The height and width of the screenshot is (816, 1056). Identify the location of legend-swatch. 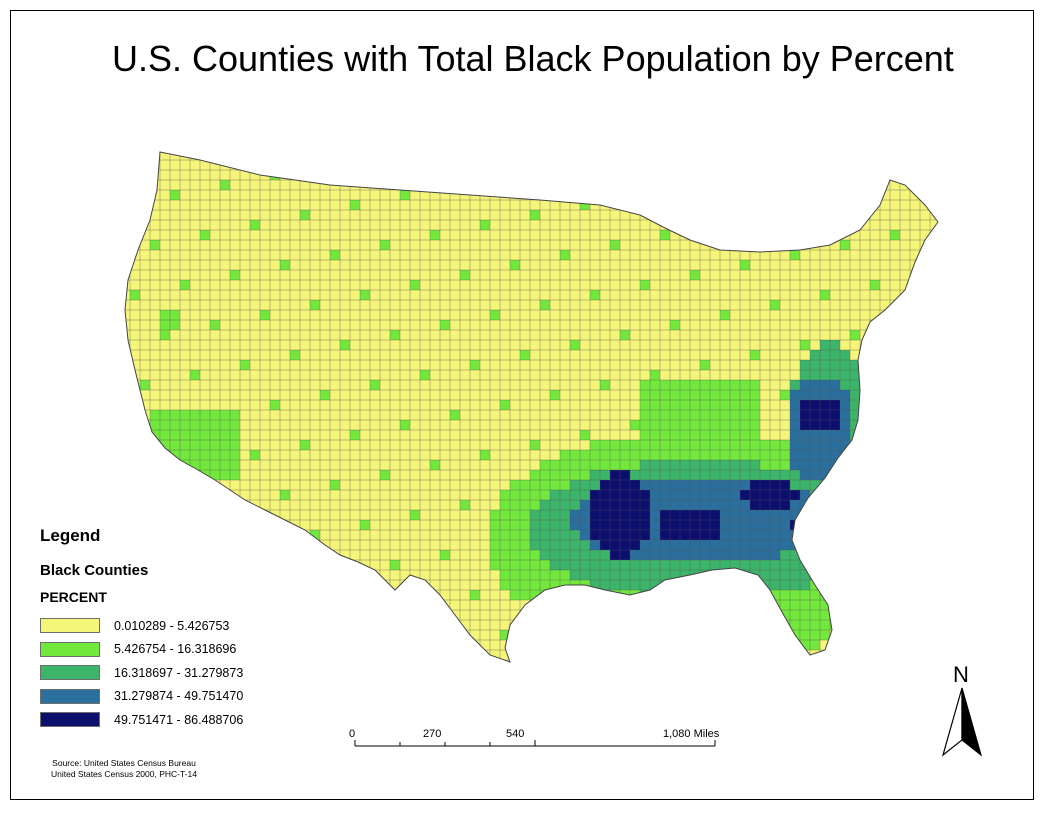
(70, 673).